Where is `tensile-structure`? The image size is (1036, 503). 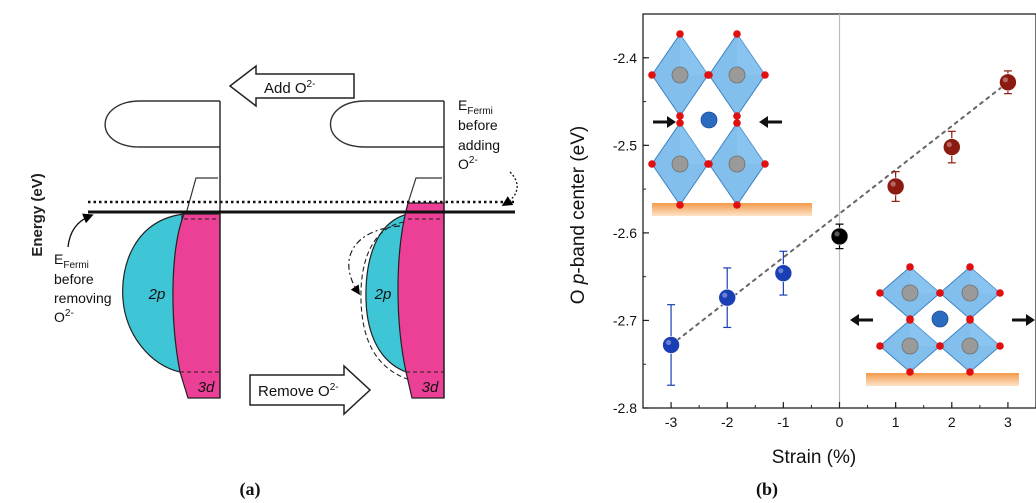
tensile-structure is located at coordinates (942, 324).